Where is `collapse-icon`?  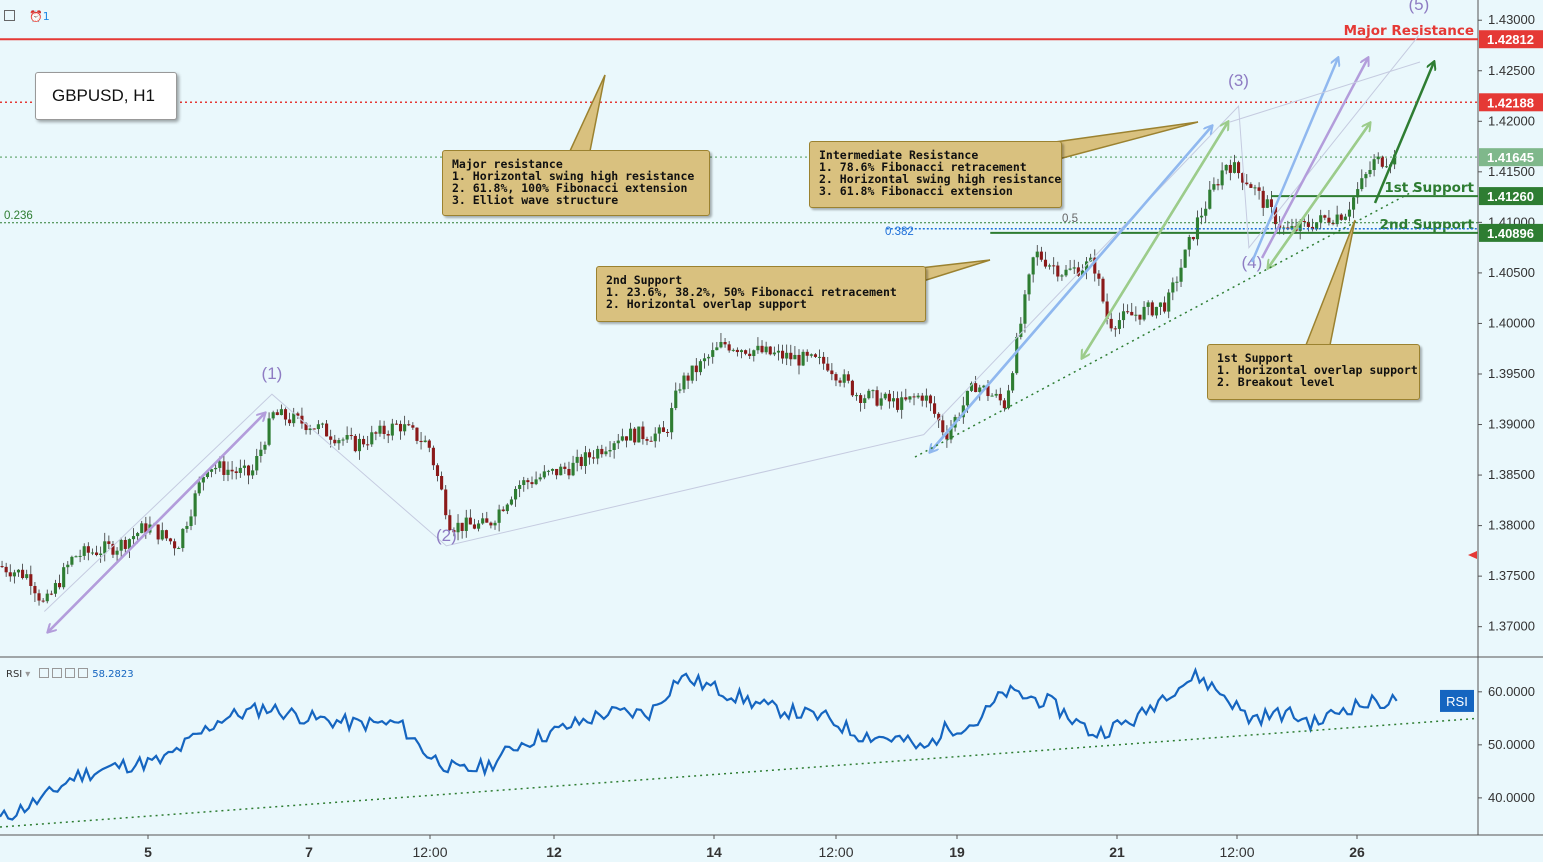 collapse-icon is located at coordinates (9, 15).